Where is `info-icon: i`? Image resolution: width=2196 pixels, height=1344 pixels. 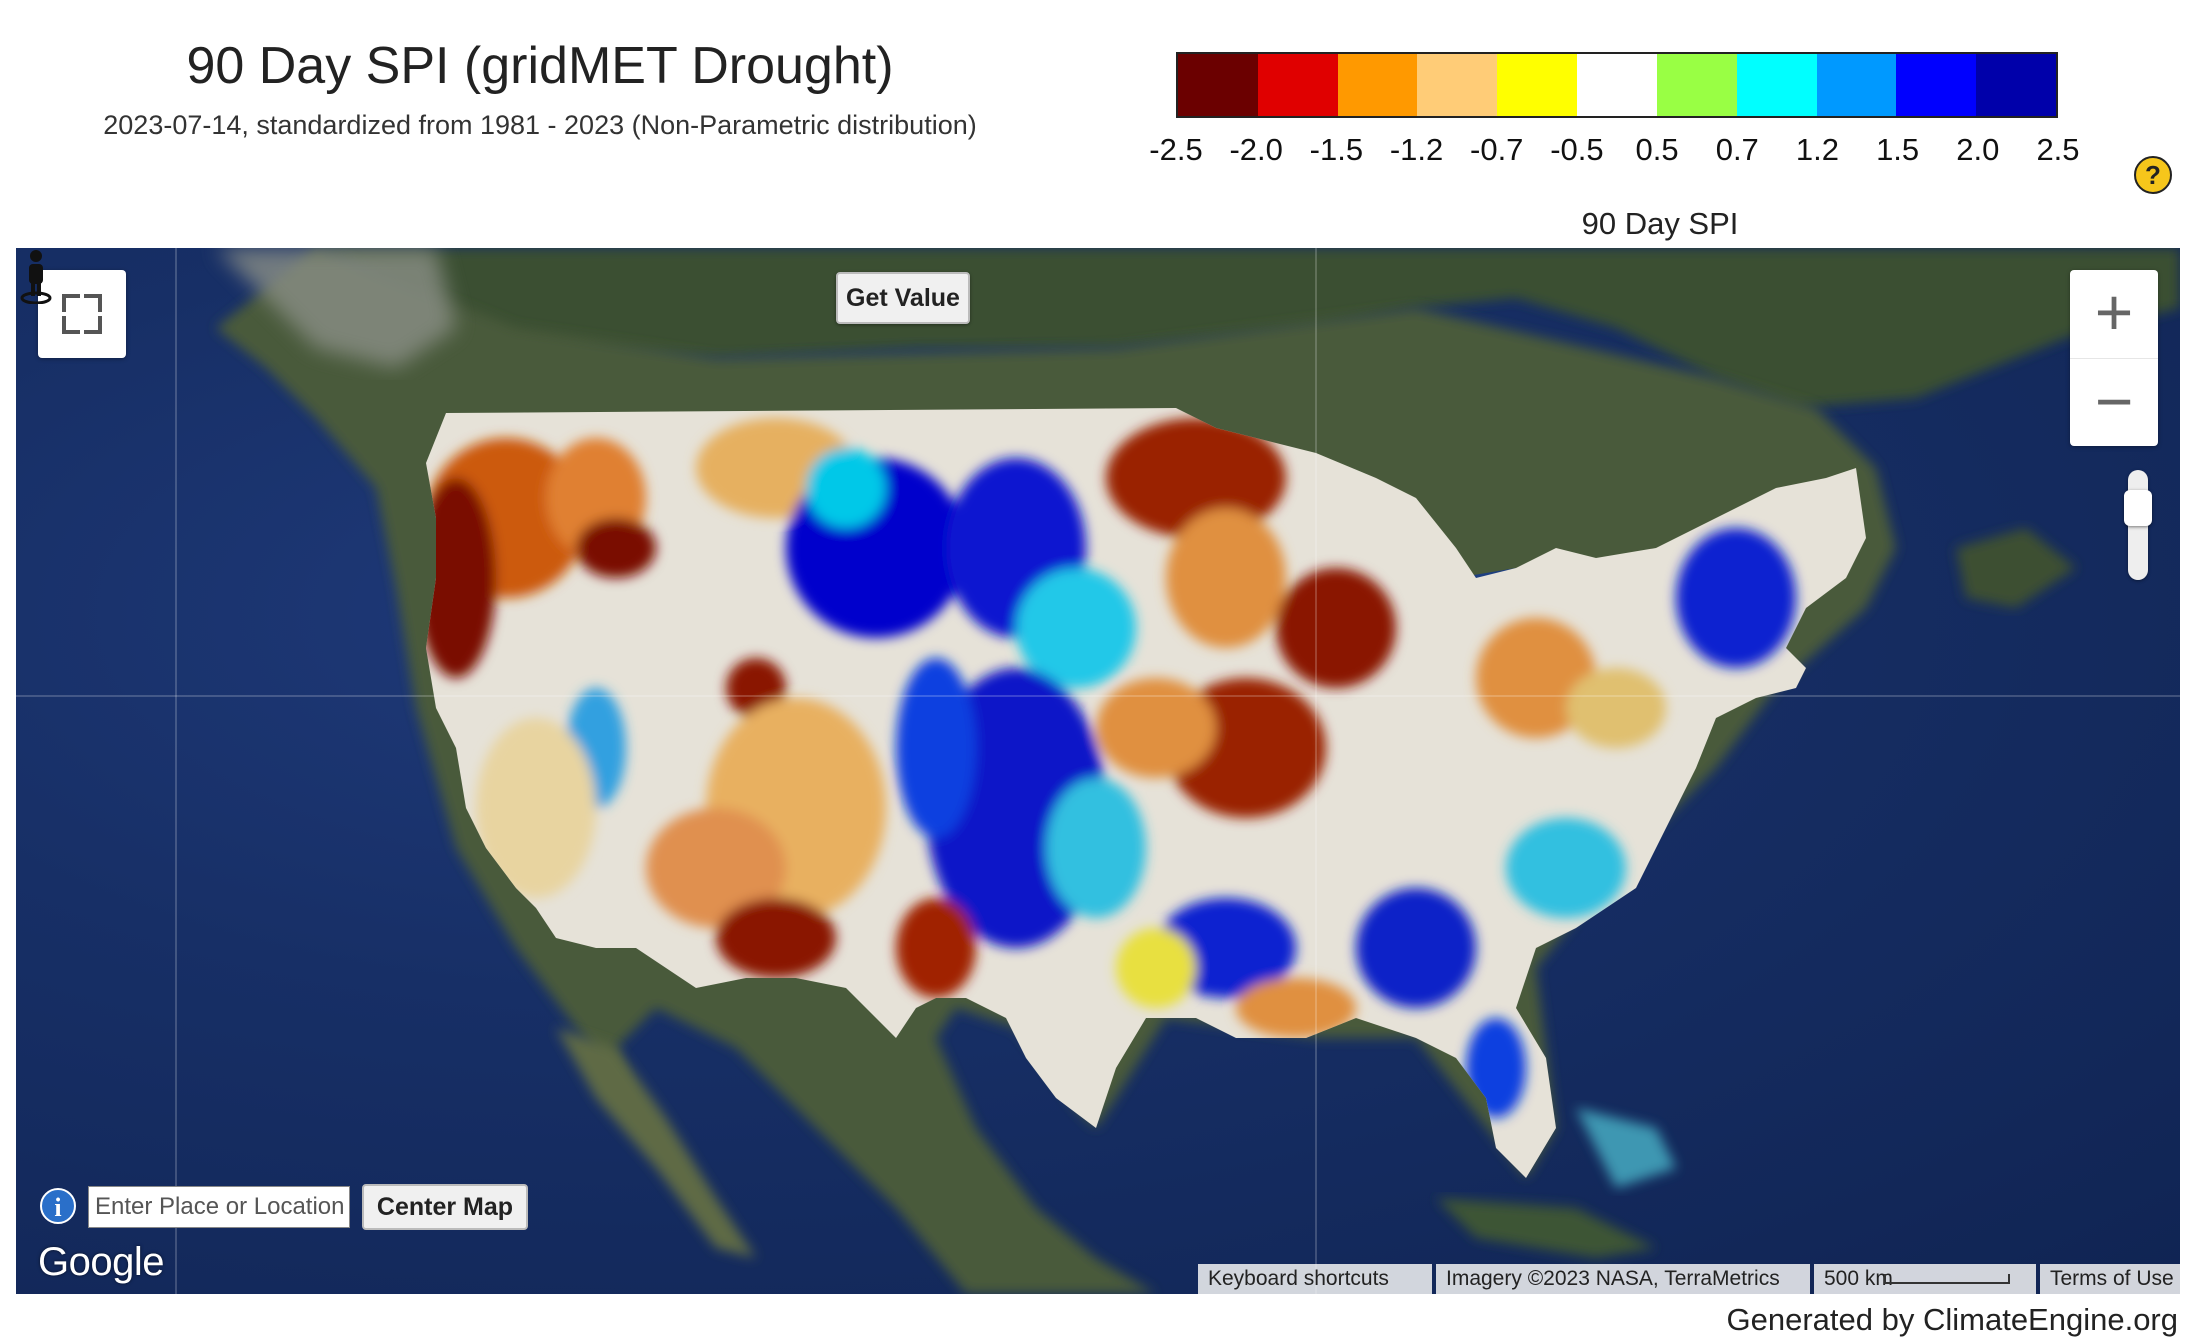 info-icon: i is located at coordinates (58, 1206).